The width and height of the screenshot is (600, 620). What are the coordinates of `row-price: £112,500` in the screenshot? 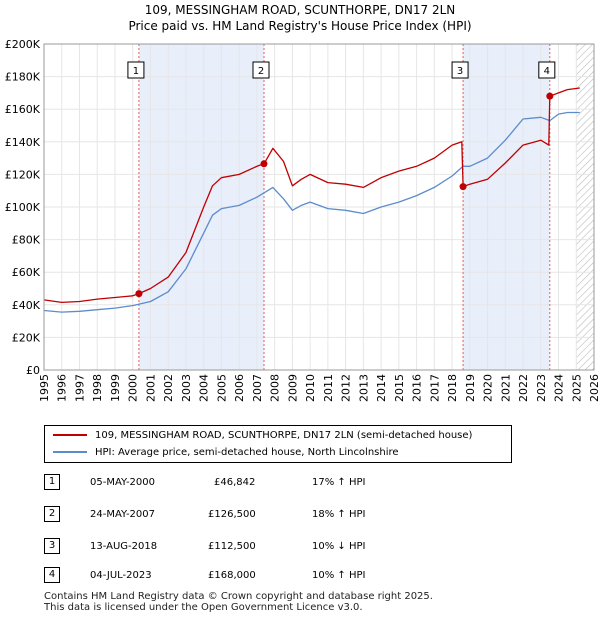 It's located at (232, 546).